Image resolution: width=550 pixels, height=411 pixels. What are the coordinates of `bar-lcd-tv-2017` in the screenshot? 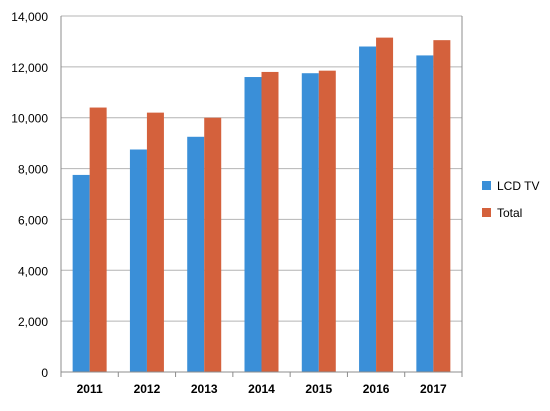 It's located at (425, 214).